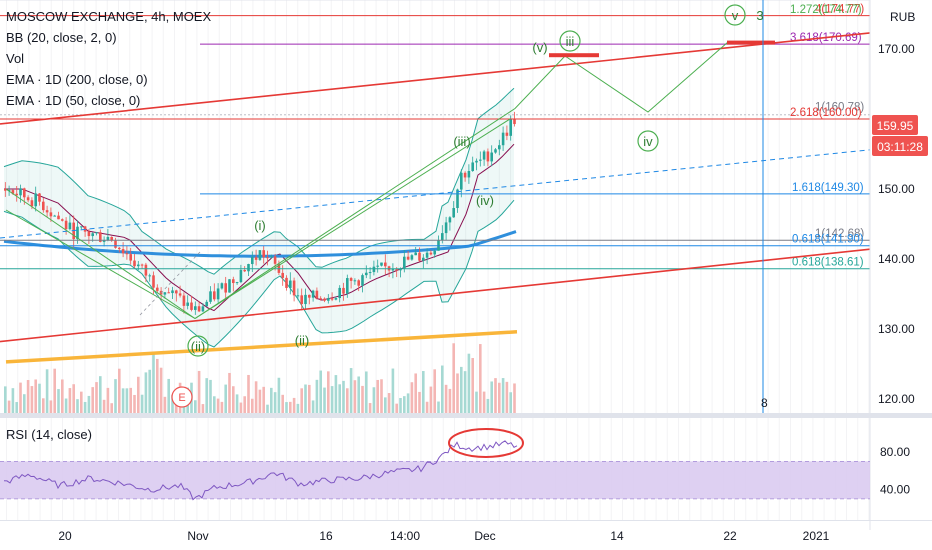 Image resolution: width=932 pixels, height=550 pixels. What do you see at coordinates (896, 329) in the screenshot?
I see `y-tick-label: 130.00` at bounding box center [896, 329].